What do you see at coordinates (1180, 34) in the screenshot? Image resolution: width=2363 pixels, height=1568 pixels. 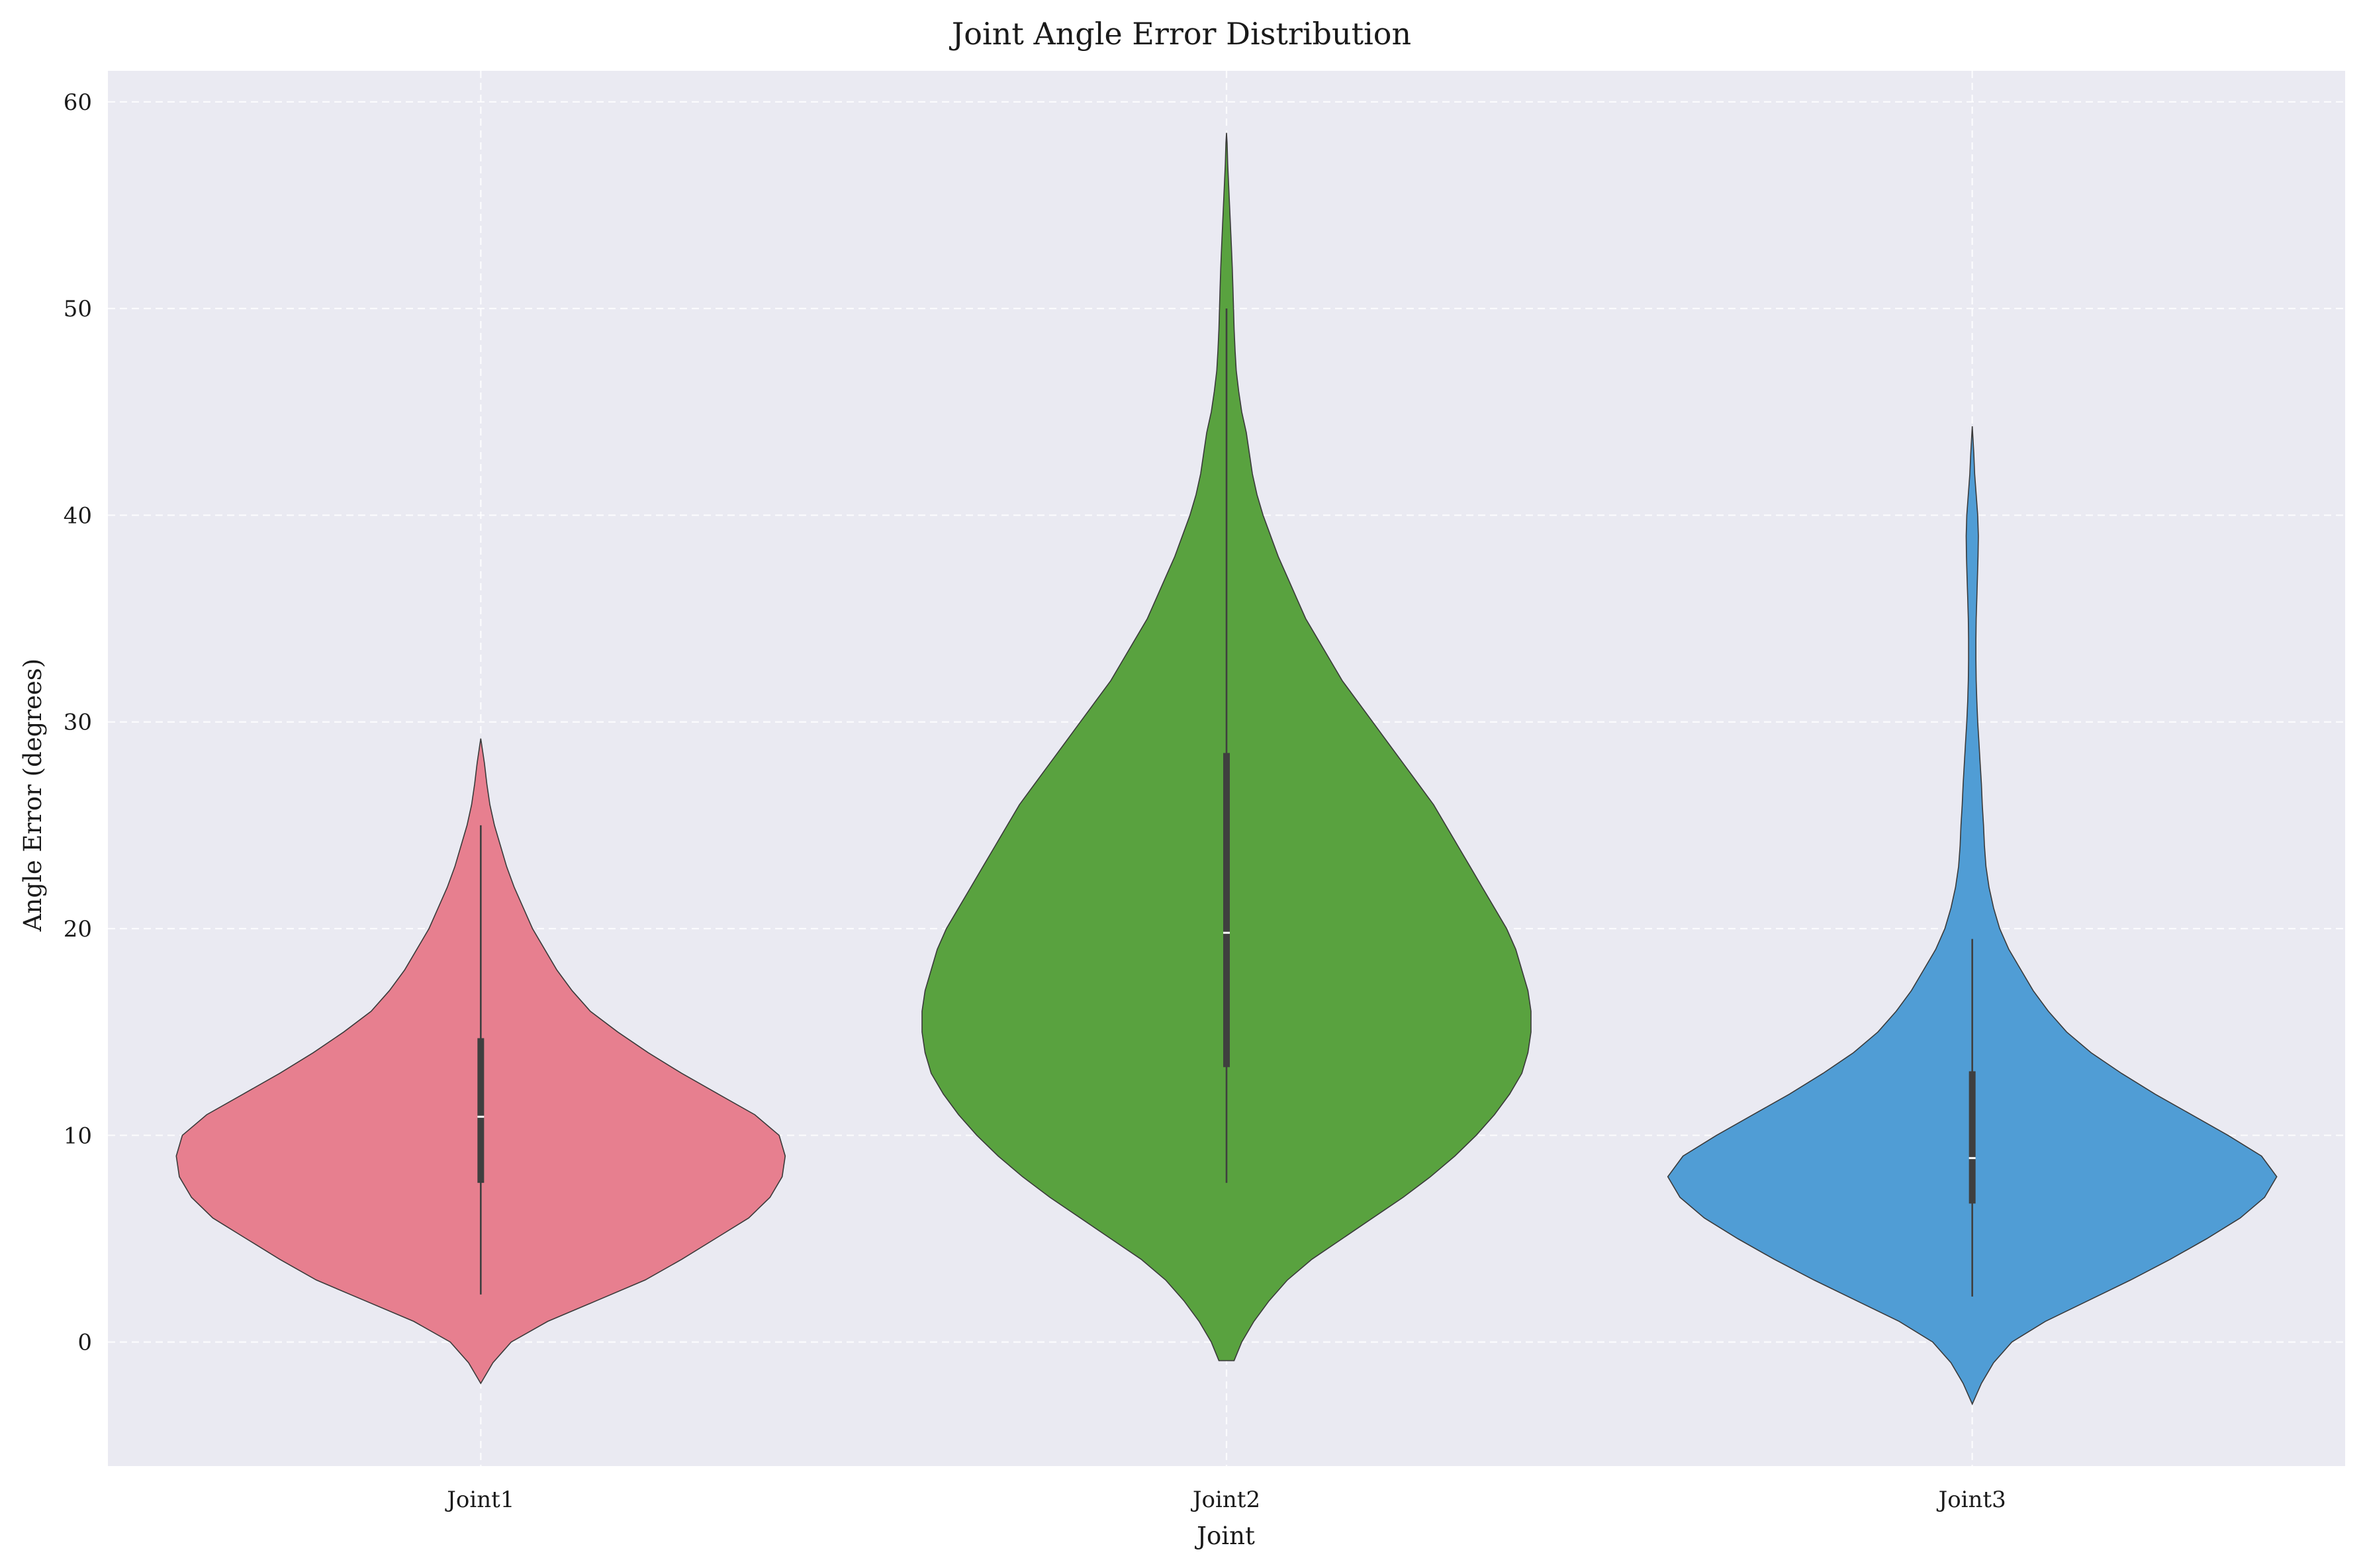 I see `chart-title: Joint Angle Error Distribution` at bounding box center [1180, 34].